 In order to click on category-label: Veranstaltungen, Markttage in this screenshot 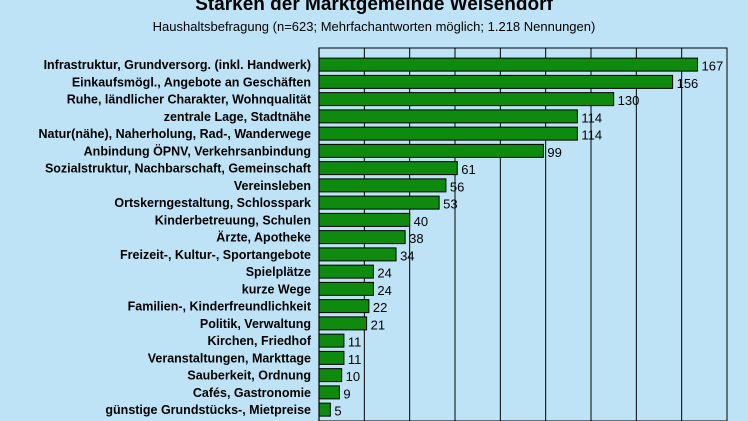, I will do `click(229, 358)`.